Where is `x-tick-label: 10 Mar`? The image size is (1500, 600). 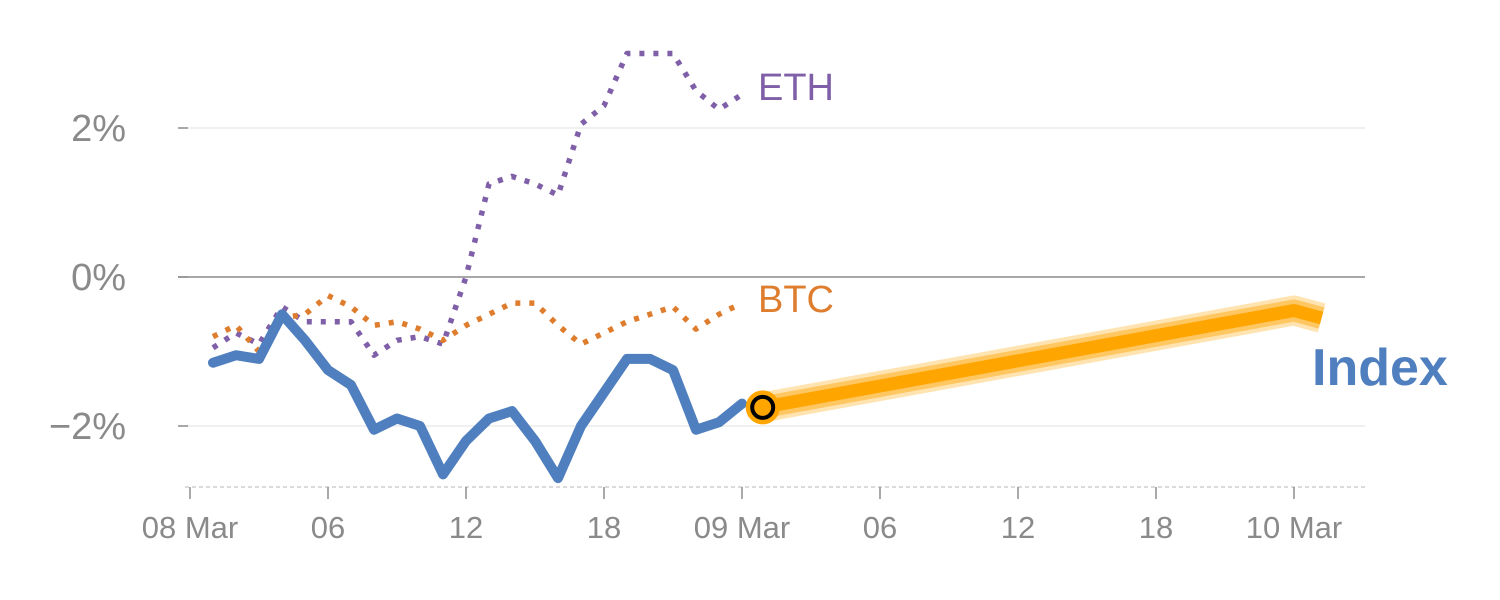 x-tick-label: 10 Mar is located at coordinates (1294, 527).